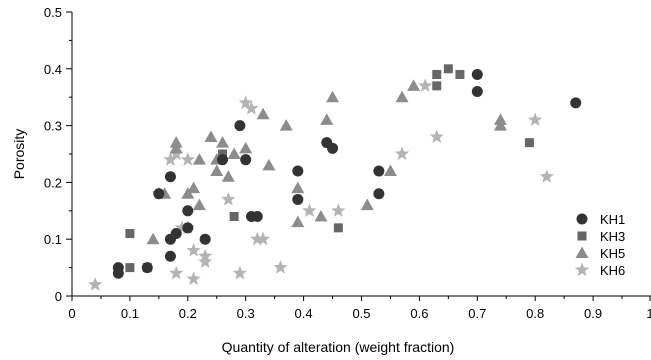 Image resolution: width=651 pixels, height=360 pixels. What do you see at coordinates (361, 313) in the screenshot?
I see `x-tick-label: 0.5` at bounding box center [361, 313].